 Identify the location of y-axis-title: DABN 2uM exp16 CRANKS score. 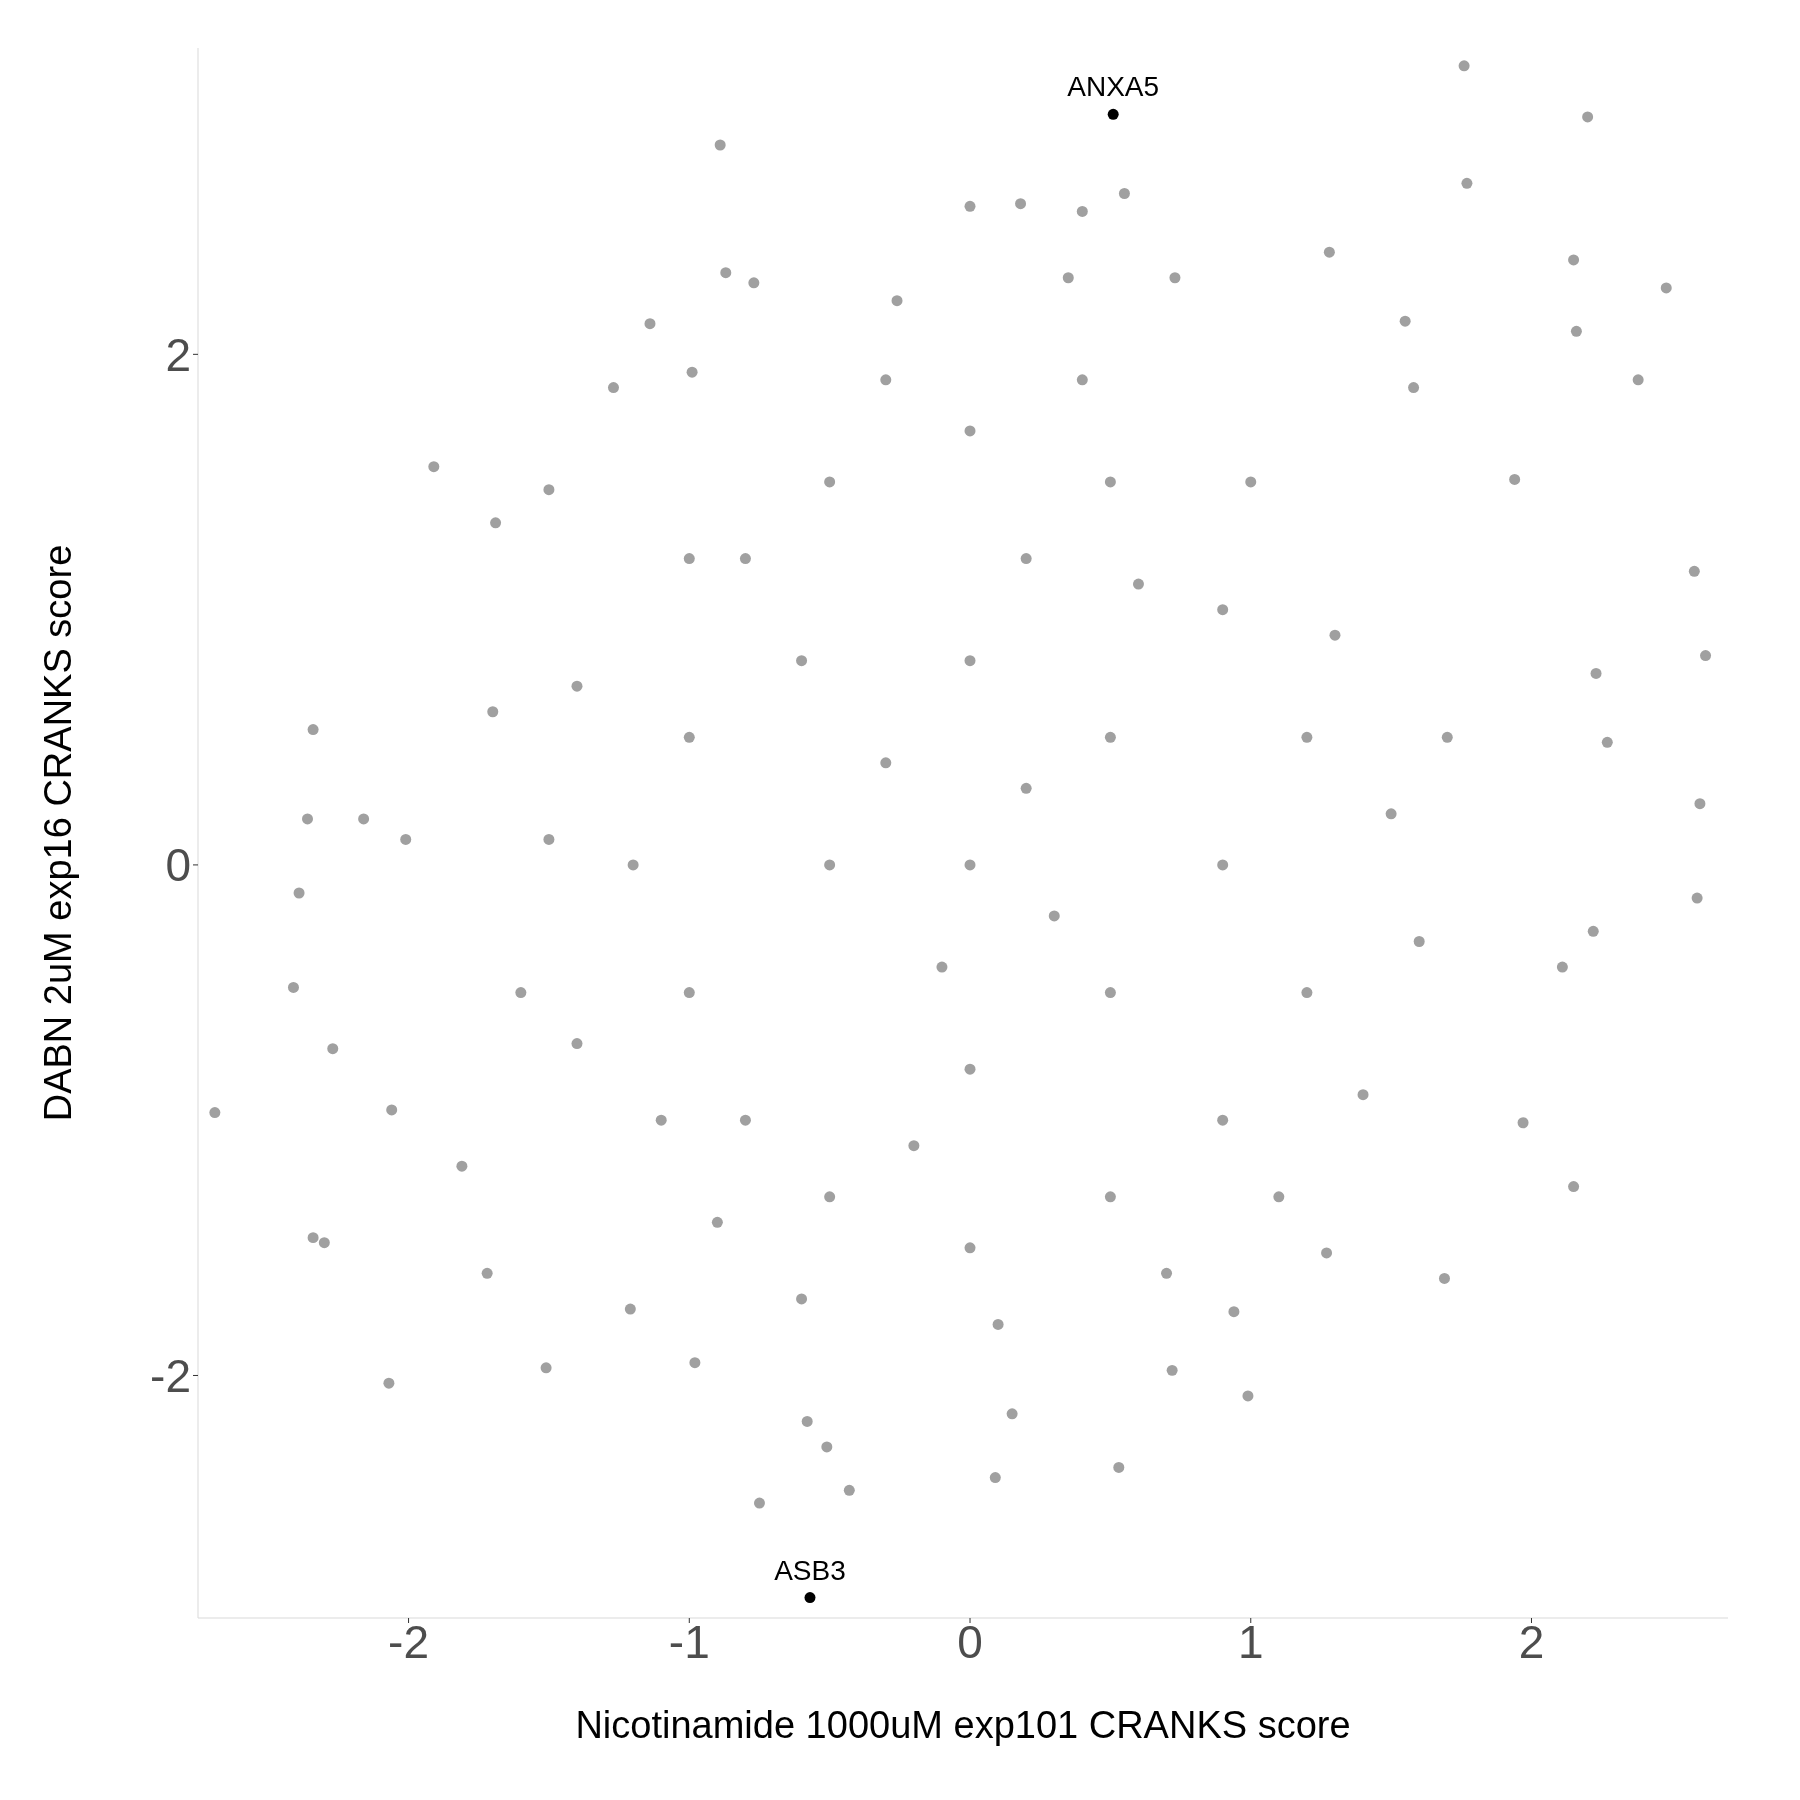
(58, 833).